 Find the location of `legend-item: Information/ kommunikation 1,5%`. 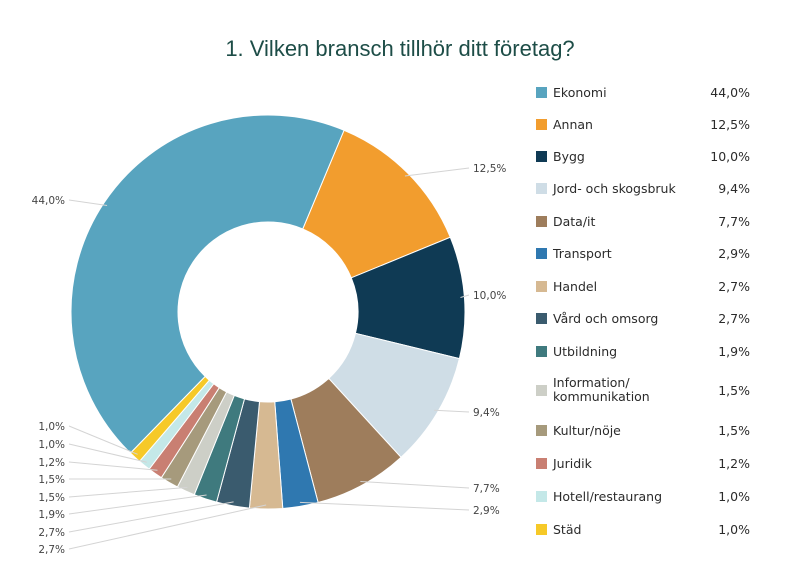

legend-item: Information/ kommunikation 1,5% is located at coordinates (643, 390).